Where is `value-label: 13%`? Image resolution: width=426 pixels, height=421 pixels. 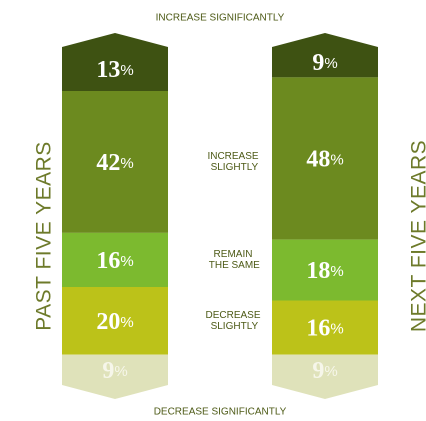 value-label: 13% is located at coordinates (114, 69).